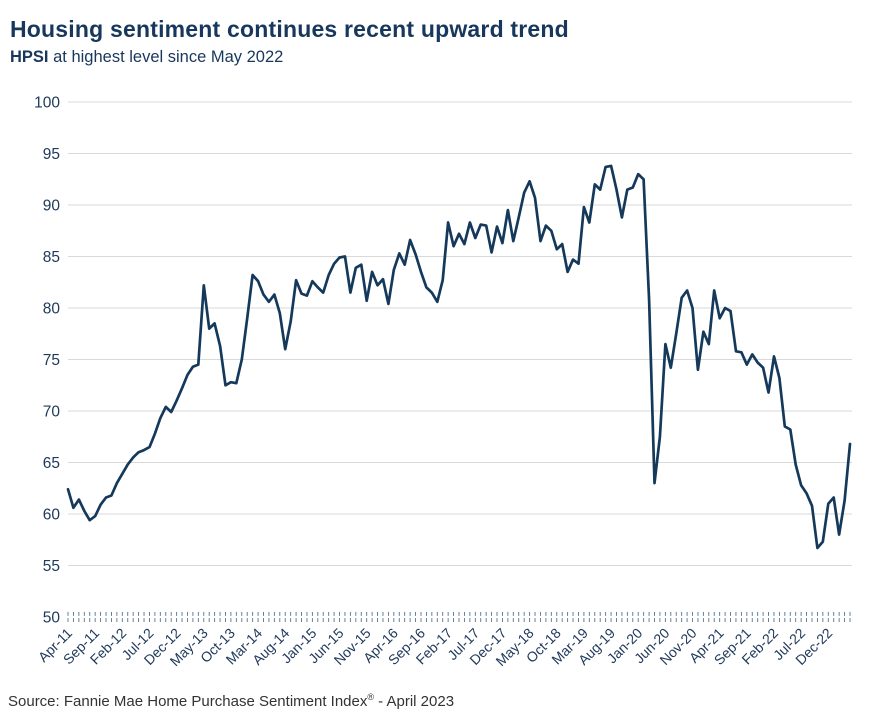 Image resolution: width=876 pixels, height=721 pixels. Describe the element at coordinates (29, 57) in the screenshot. I see `chart-subtitle-series: HPSI` at that location.